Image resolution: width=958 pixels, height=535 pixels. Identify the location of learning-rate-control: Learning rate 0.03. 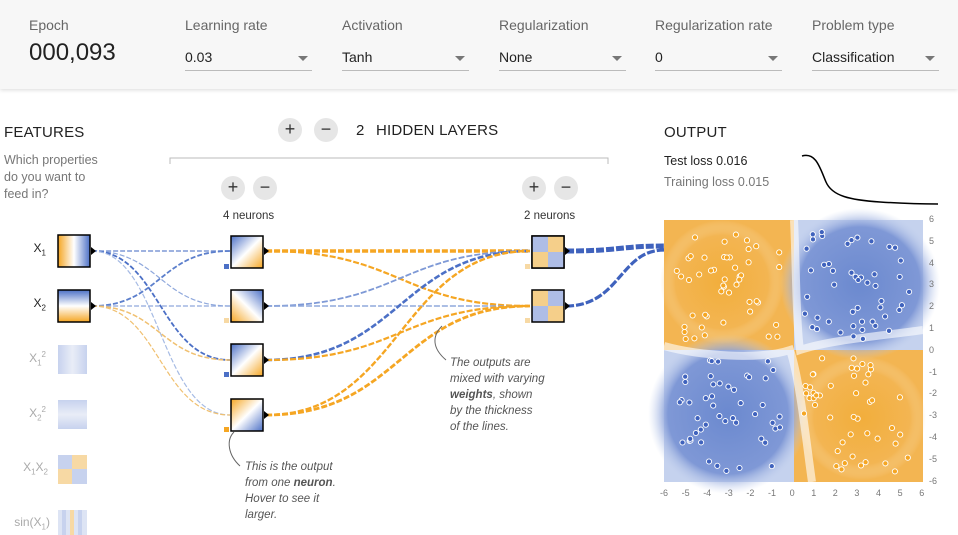
(248, 44).